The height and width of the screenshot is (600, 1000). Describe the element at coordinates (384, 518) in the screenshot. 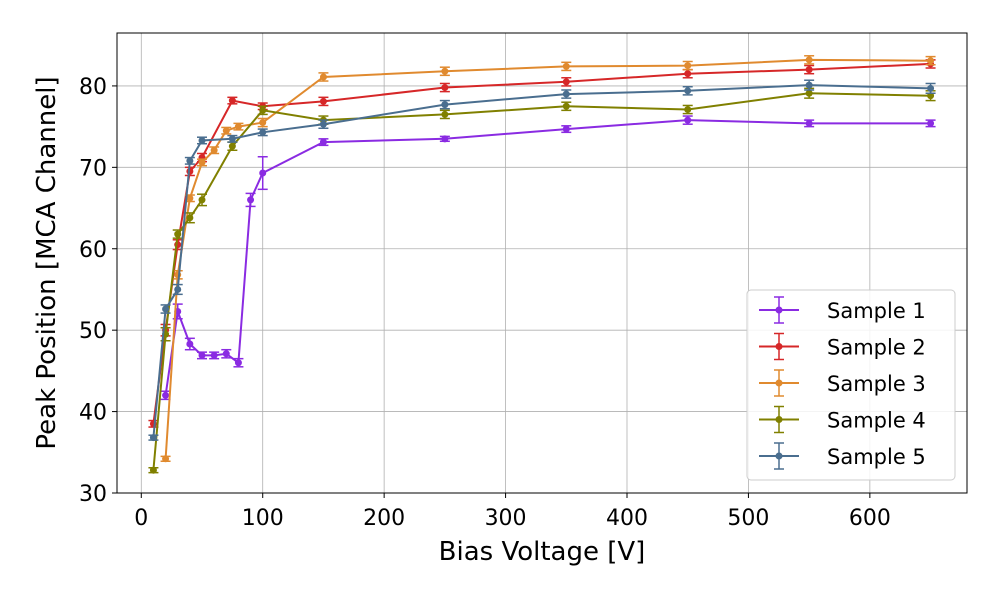

I see `x-tick-label: 200` at that location.